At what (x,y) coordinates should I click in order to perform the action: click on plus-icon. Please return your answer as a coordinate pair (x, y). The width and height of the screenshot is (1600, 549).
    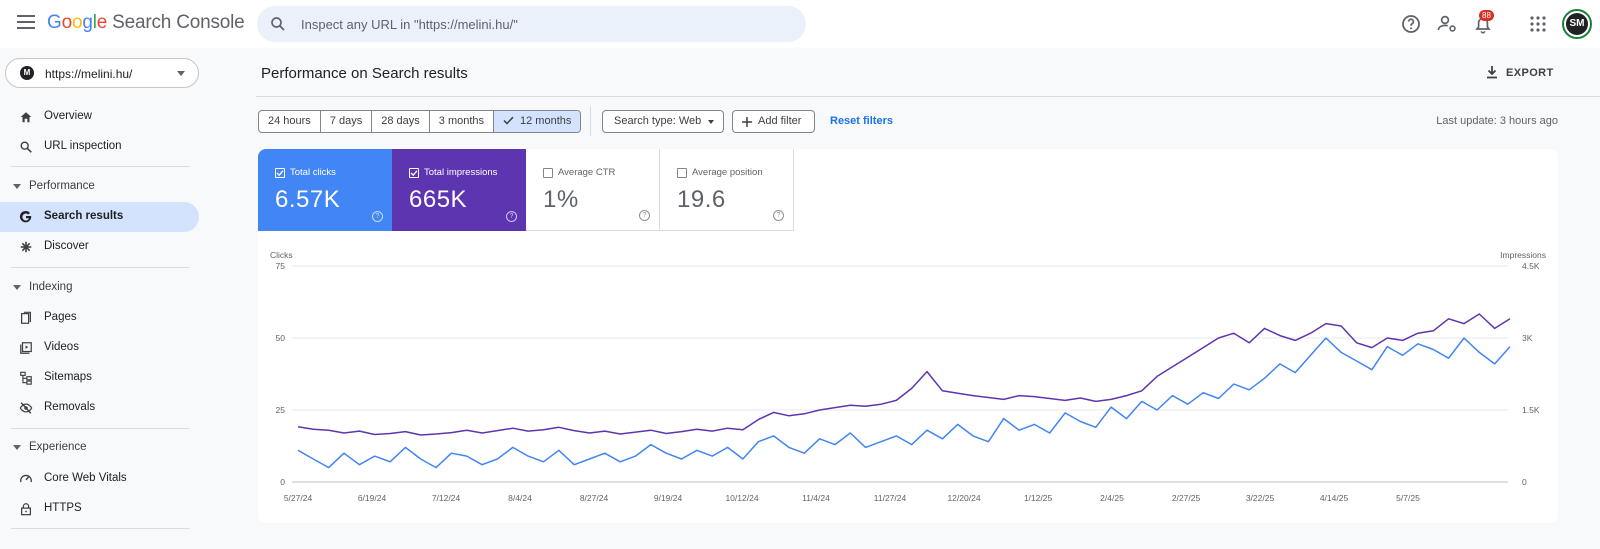
    Looking at the image, I should click on (747, 122).